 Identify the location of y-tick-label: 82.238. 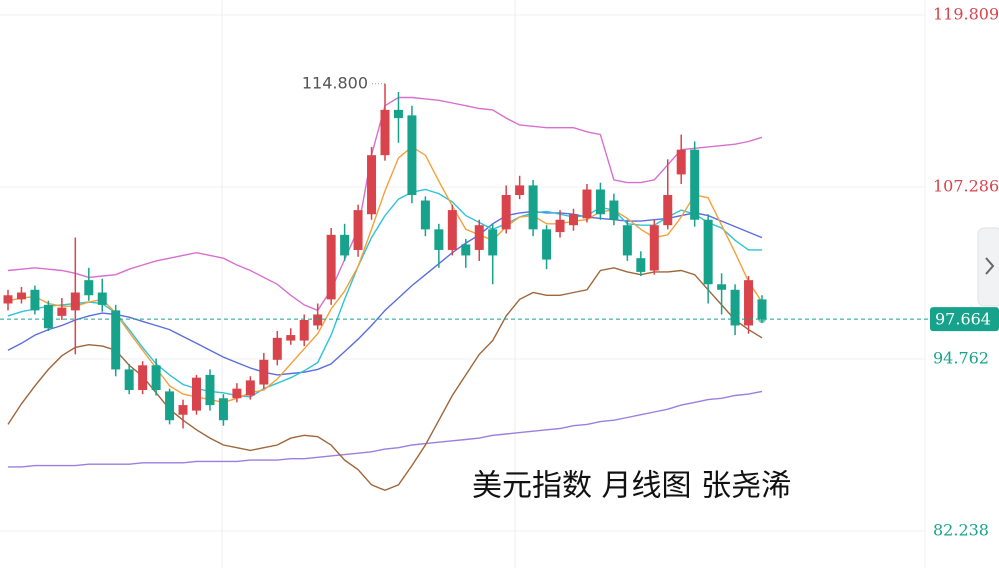
(961, 529).